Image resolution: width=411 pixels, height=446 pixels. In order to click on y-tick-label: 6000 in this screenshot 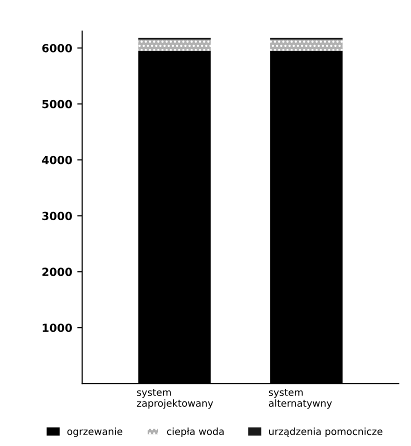, I will do `click(57, 48)`.